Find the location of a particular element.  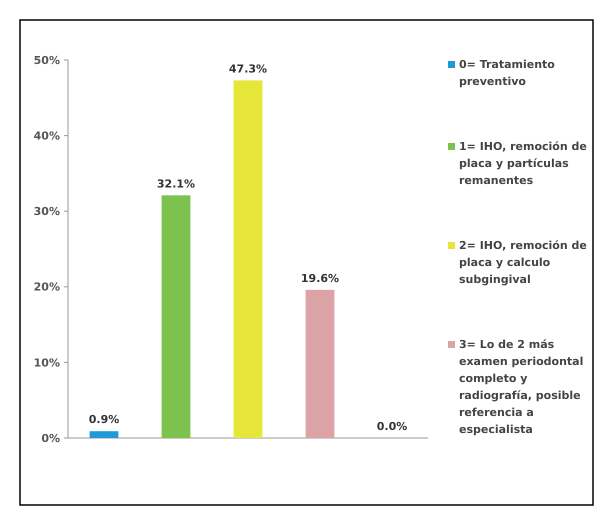

y-tick-label: 0% is located at coordinates (50, 438).